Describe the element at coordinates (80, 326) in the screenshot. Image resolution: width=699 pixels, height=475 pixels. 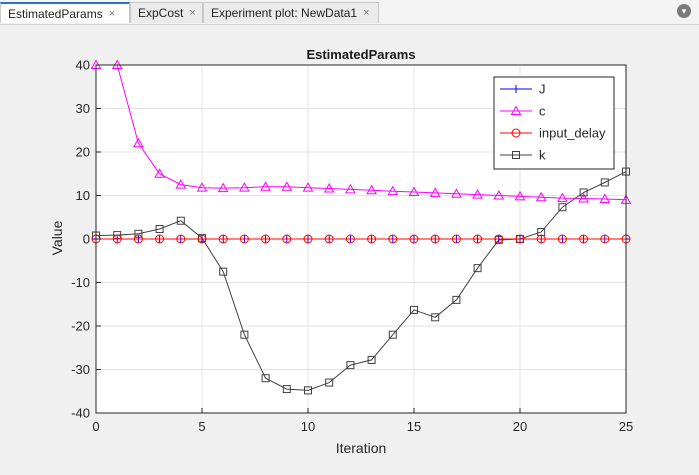
I see `y-tick-label: -20` at that location.